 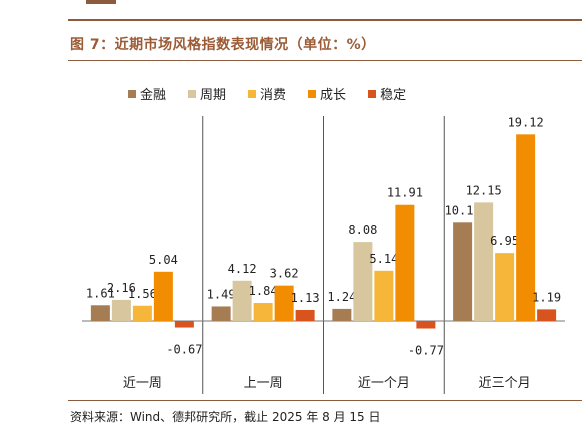 I want to click on legend-swatch-cycle, so click(x=192, y=93).